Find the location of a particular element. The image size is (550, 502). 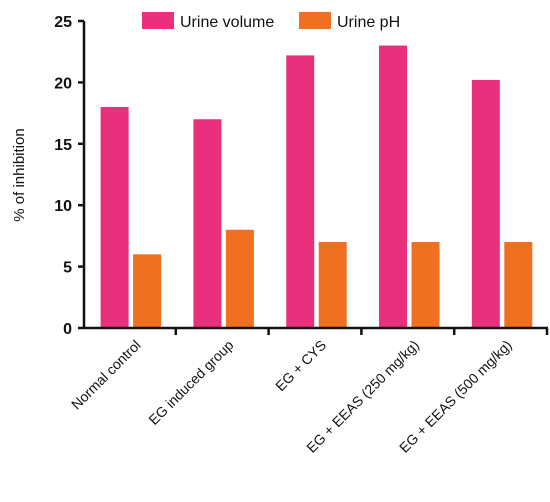

y-tick-label: 20 is located at coordinates (63, 83).